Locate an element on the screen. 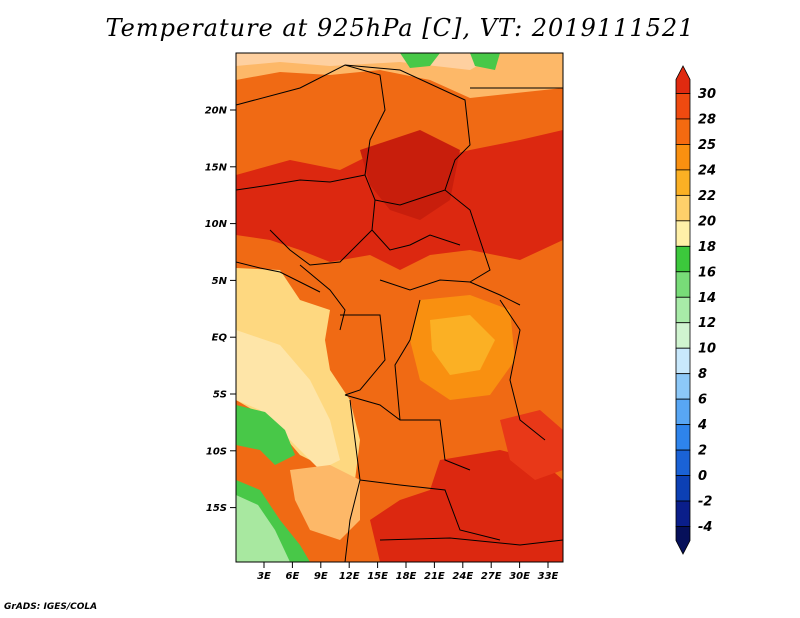 This screenshot has height=618, width=800. colorbar-bottom-triangle is located at coordinates (683, 540).